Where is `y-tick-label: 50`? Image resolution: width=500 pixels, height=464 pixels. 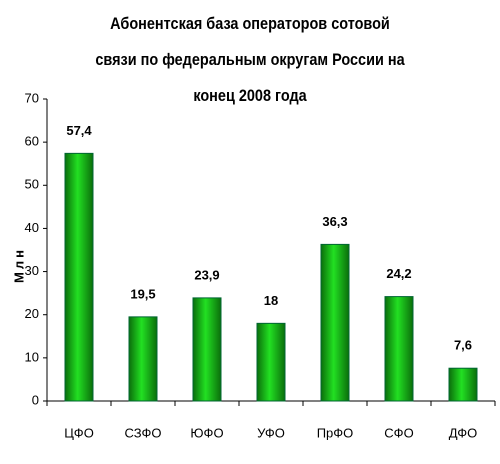 y-tick-label: 50 is located at coordinates (32, 184).